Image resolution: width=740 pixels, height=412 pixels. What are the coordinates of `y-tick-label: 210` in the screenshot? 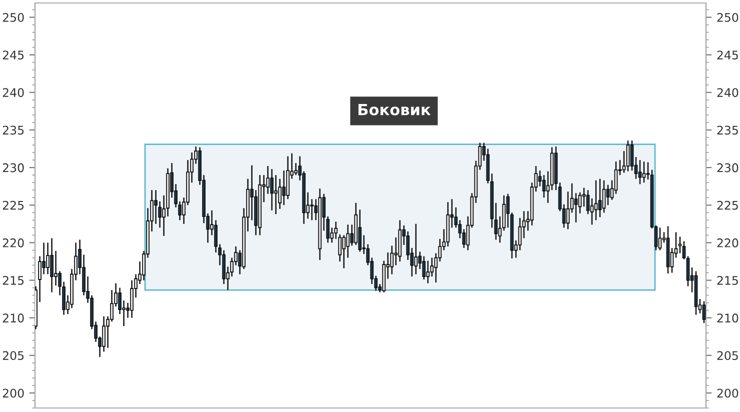 It's located at (13, 318).